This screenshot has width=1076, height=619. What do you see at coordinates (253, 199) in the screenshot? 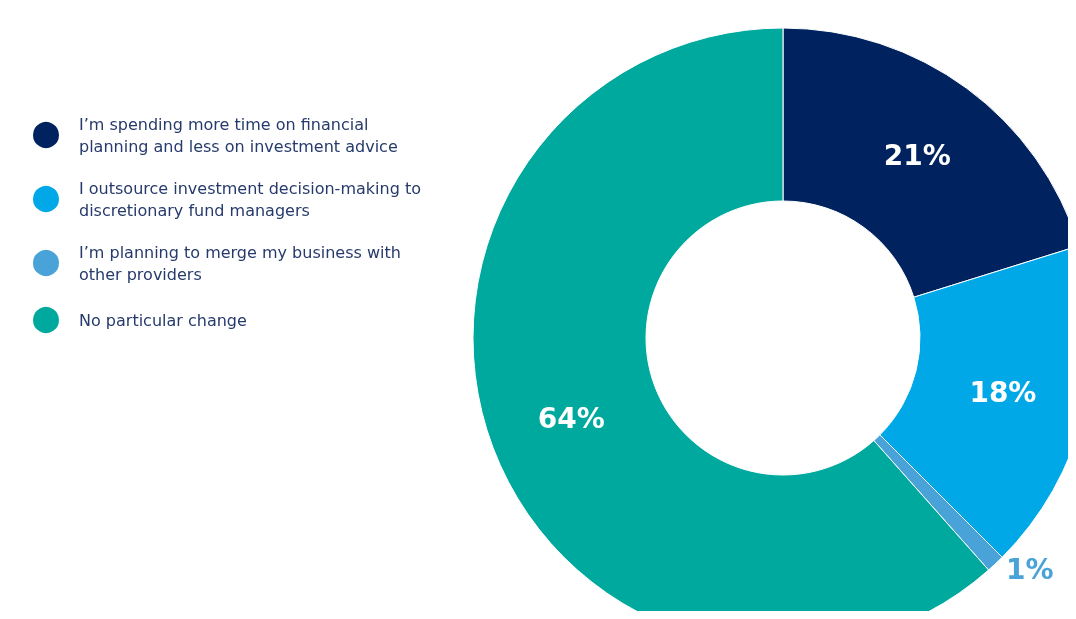
I see `legend-label: I outsource investment decision-making to discretionary fund managers` at bounding box center [253, 199].